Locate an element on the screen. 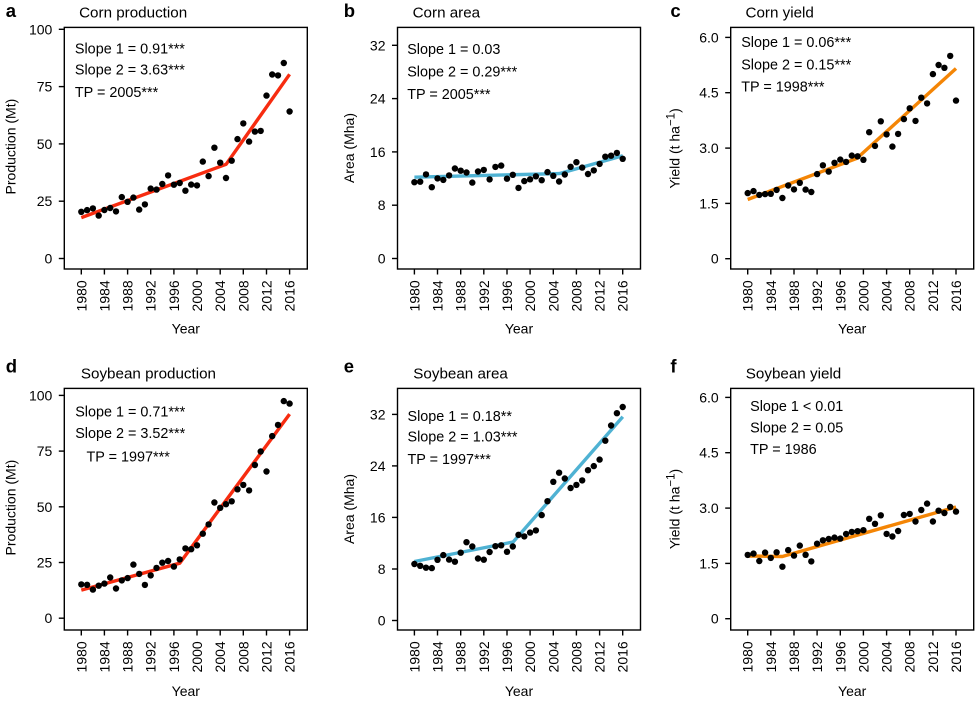 The width and height of the screenshot is (978, 708). svg-text: f is located at coordinates (673, 365).